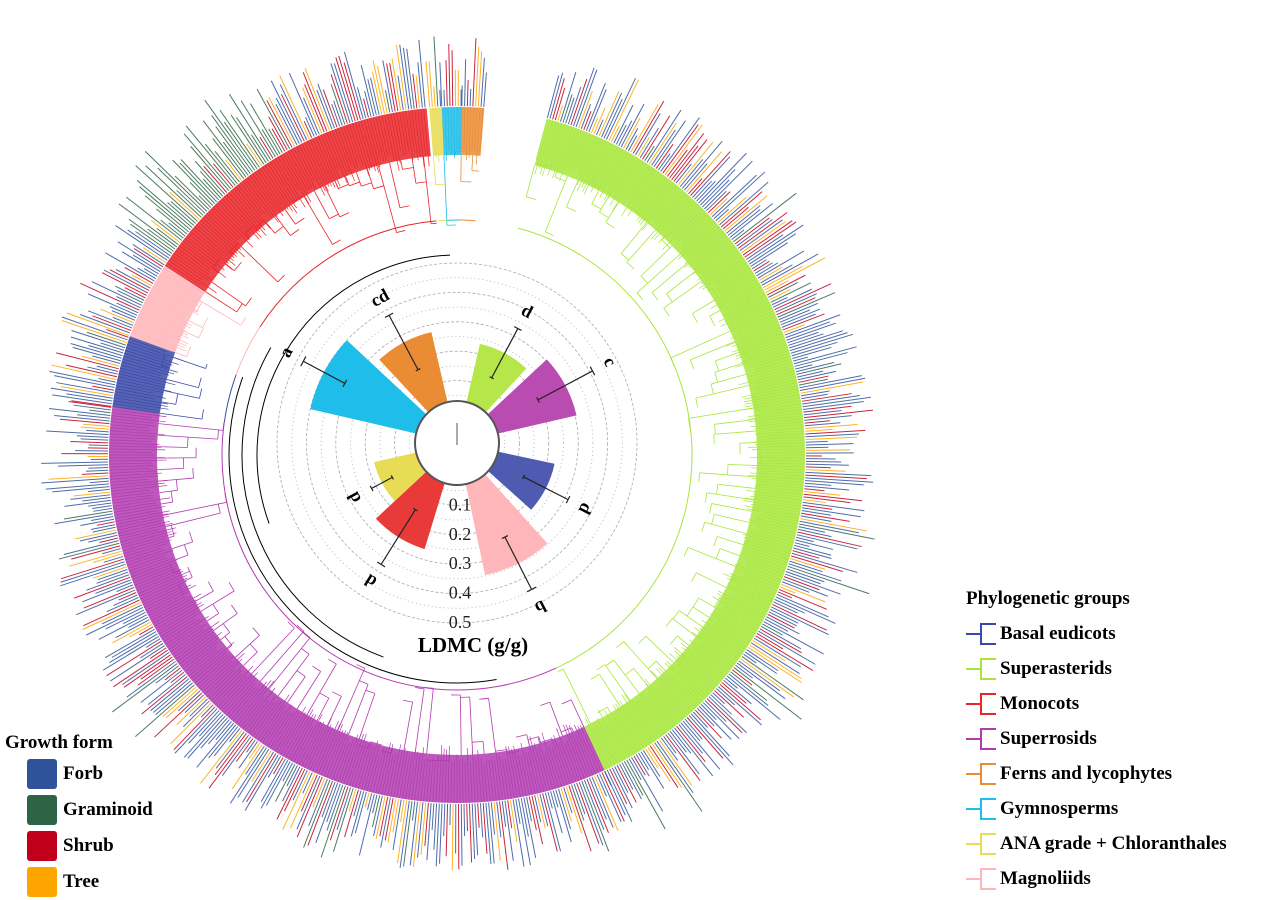 The width and height of the screenshot is (1268, 900). I want to click on legend-label: Magnoliids, so click(1045, 879).